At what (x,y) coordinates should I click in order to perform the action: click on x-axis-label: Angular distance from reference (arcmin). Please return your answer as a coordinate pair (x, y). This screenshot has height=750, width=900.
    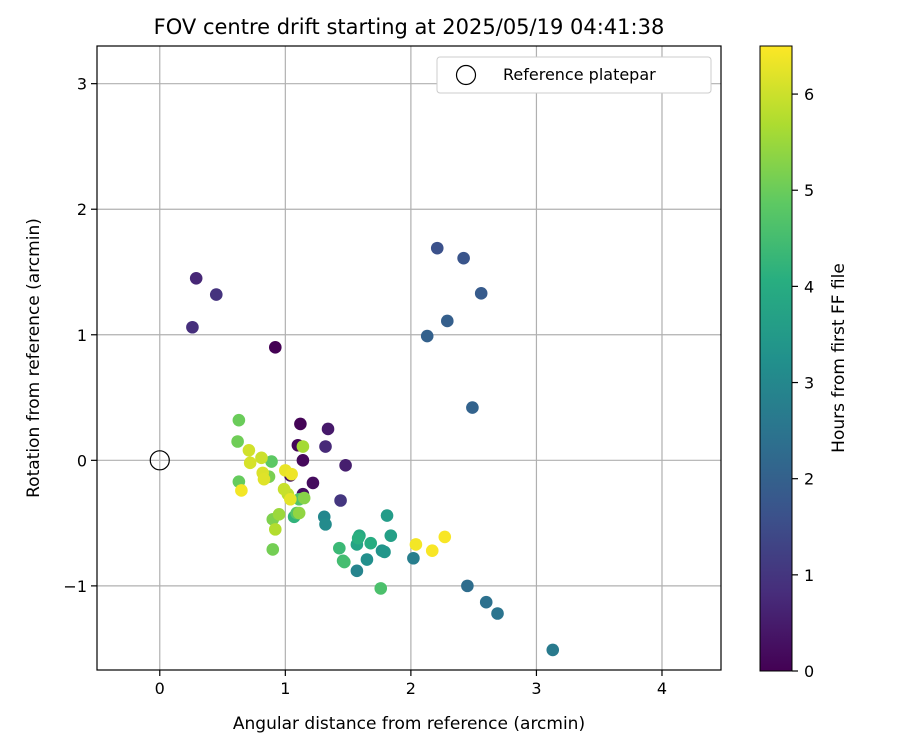
    Looking at the image, I should click on (409, 724).